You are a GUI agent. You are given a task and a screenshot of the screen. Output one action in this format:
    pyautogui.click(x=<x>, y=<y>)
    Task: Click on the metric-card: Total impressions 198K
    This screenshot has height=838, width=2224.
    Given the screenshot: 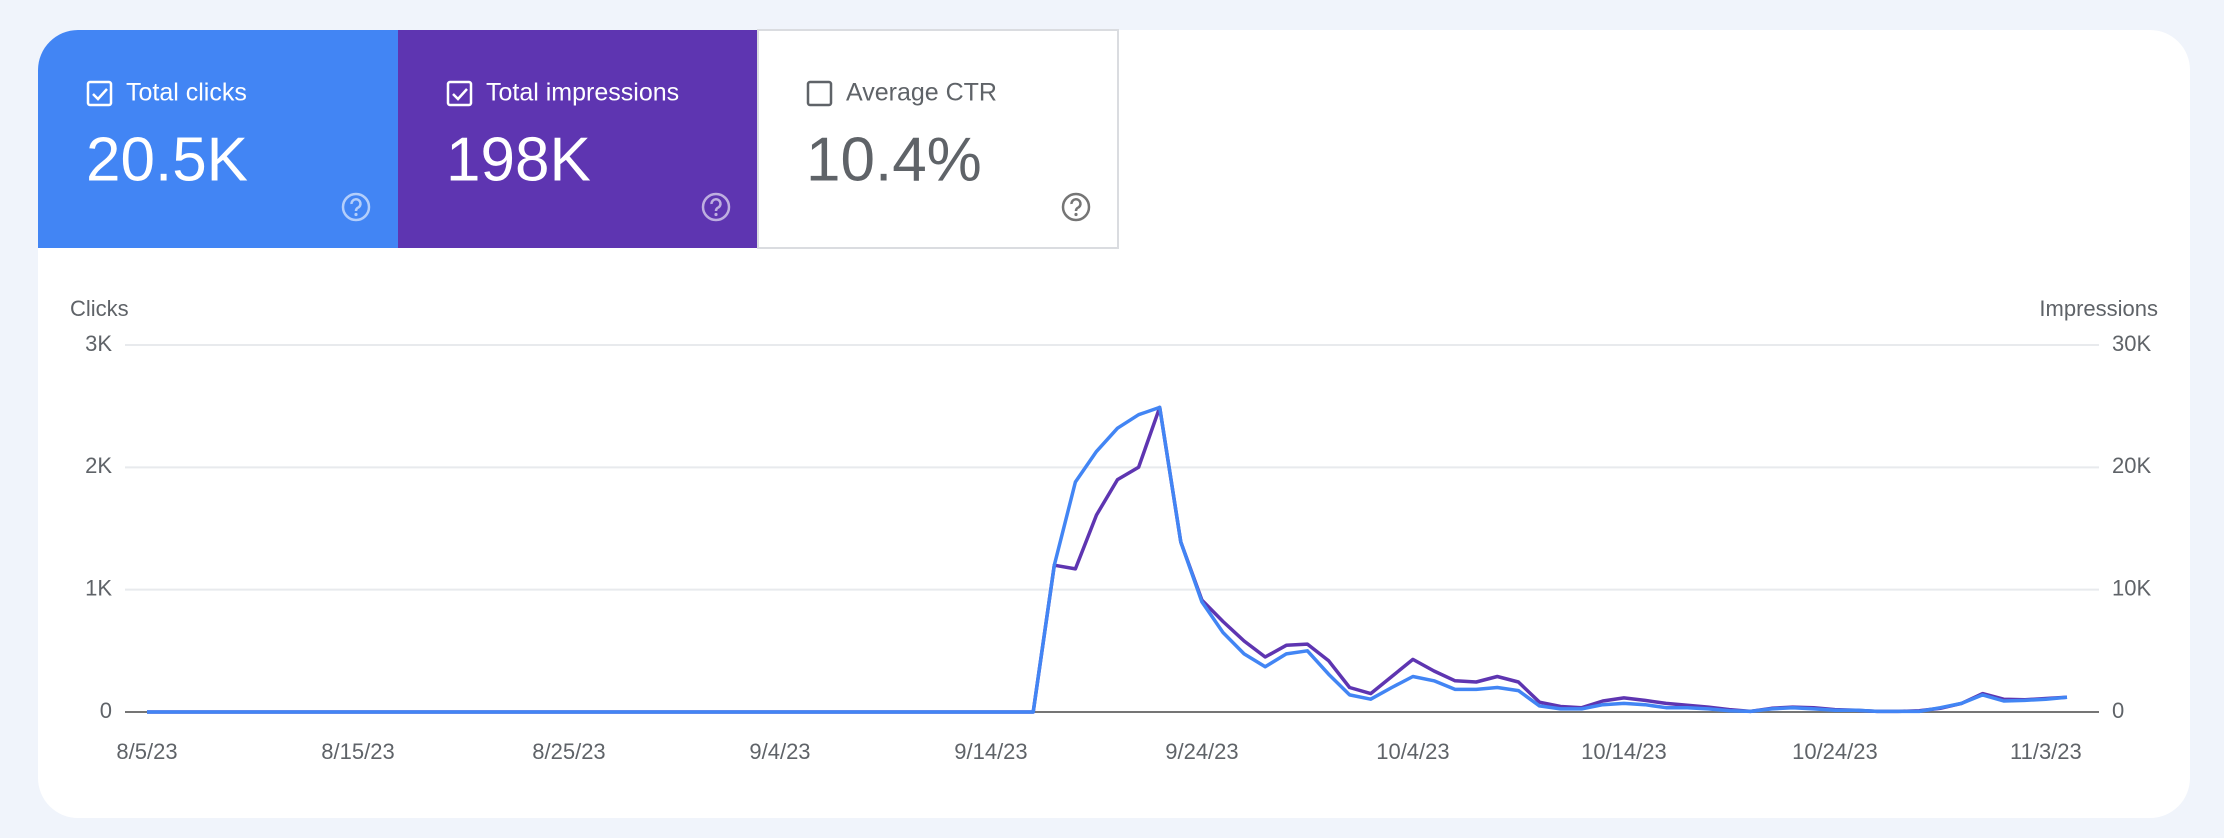 What is the action you would take?
    pyautogui.click(x=578, y=139)
    